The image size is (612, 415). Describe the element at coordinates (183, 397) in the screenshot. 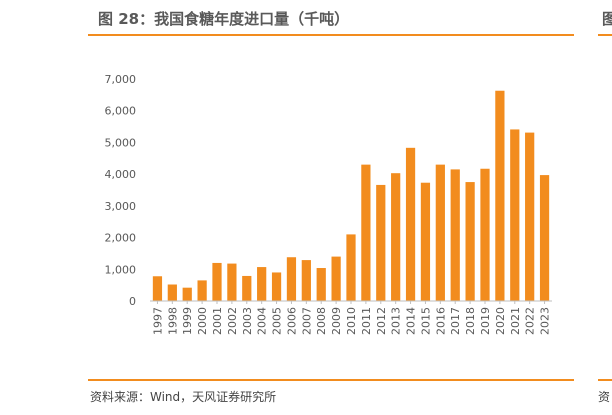

I see `source-note: 资料来源：Wind，天风证券研究所` at that location.